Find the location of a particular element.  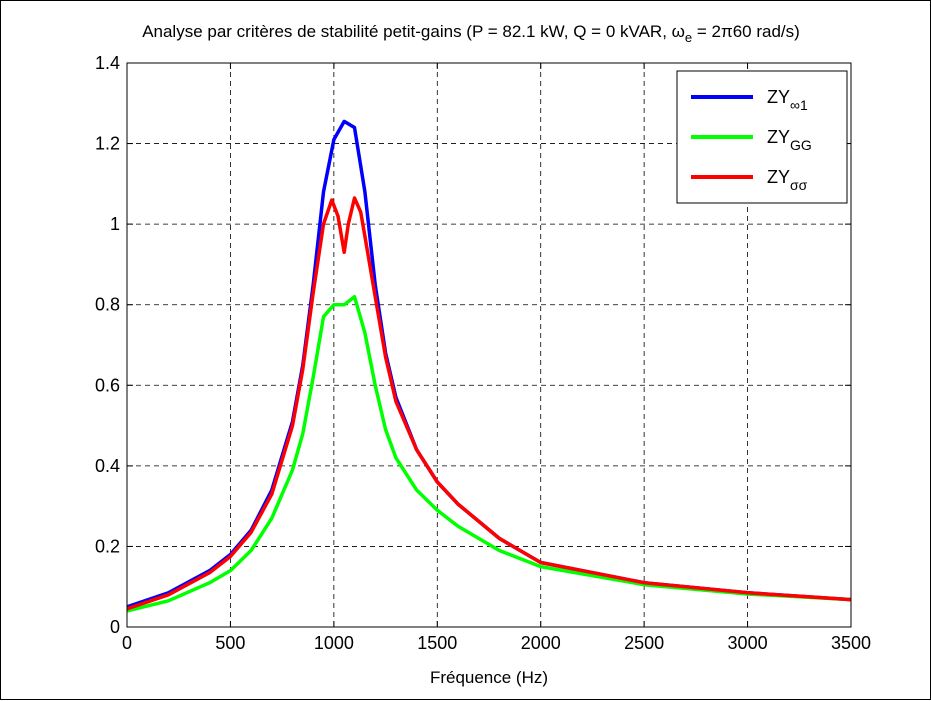

legend-label: ZY∞1 is located at coordinates (787, 100).